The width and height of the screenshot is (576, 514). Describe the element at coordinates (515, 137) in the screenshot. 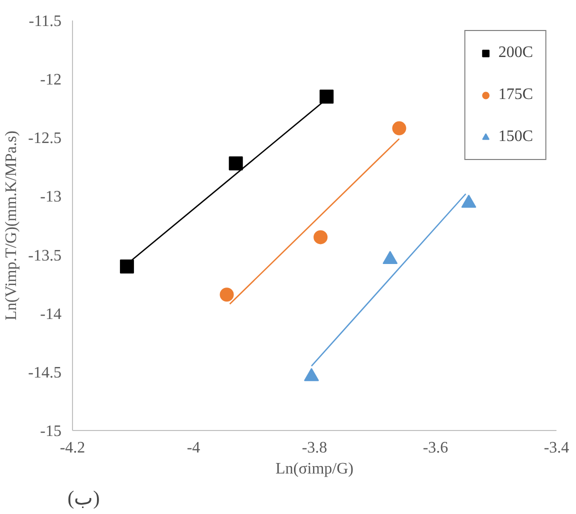

I see `legend-label: 150C` at that location.